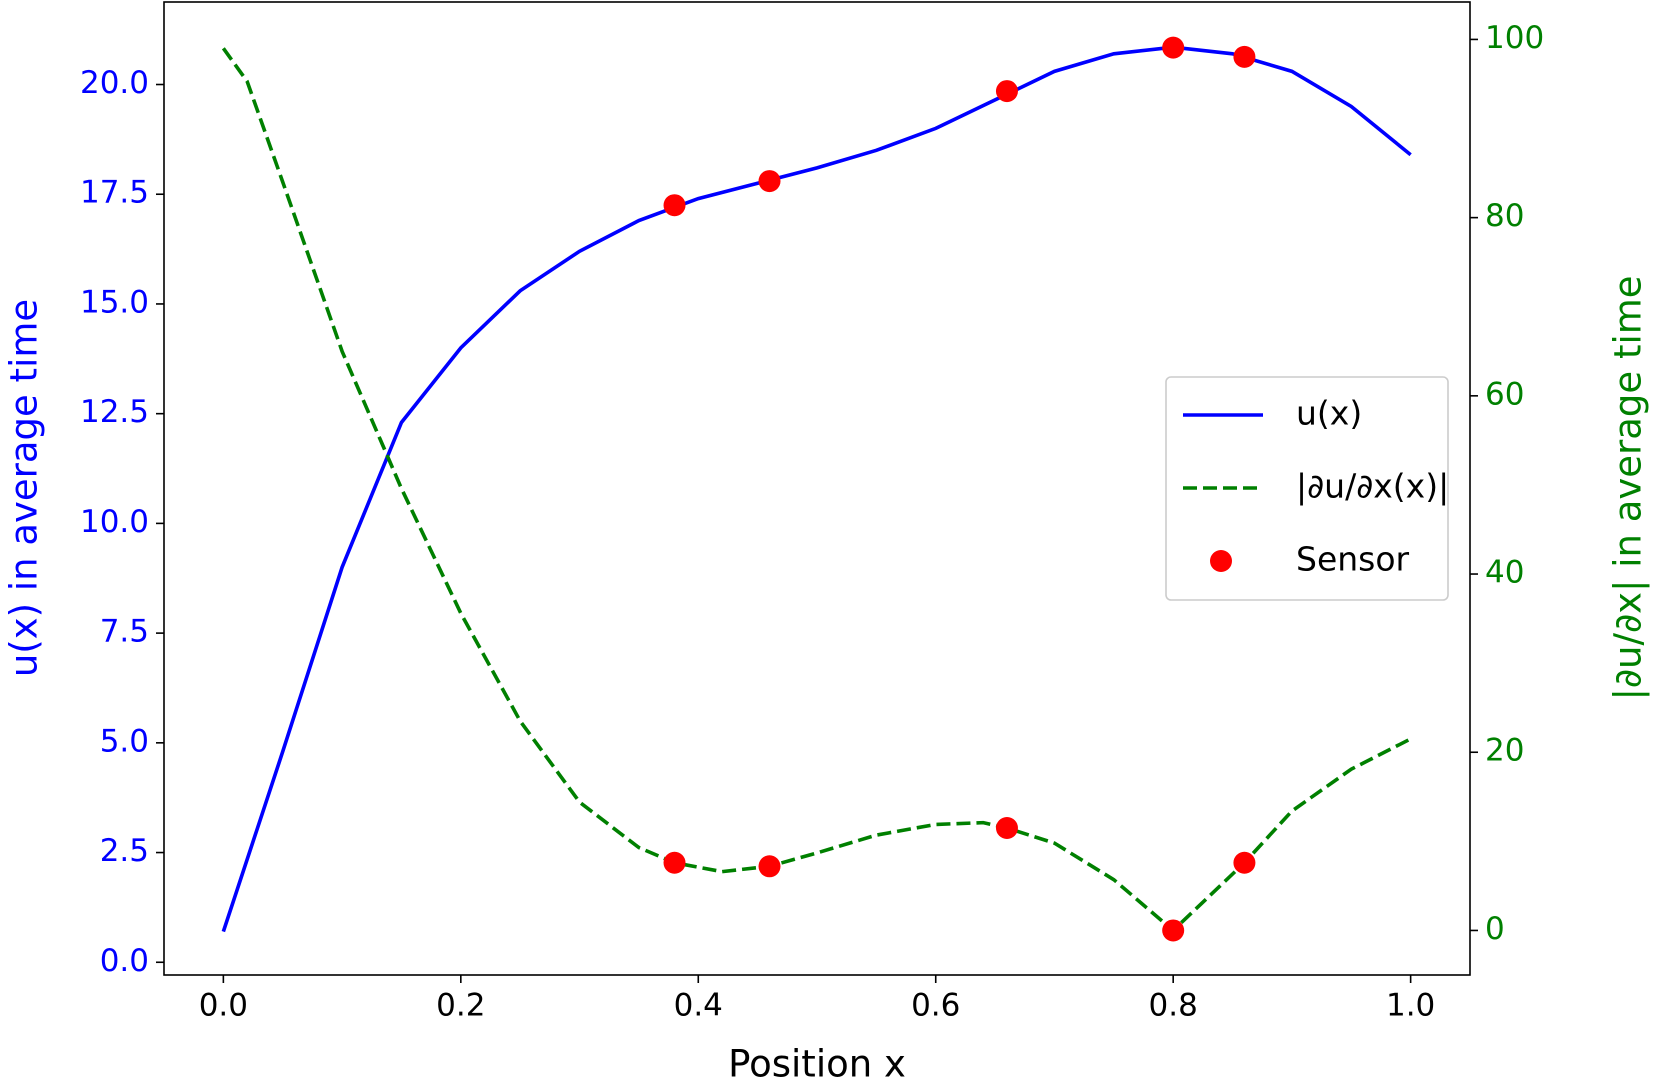 The image size is (1661, 1085). Describe the element at coordinates (114, 193) in the screenshot. I see `y-tick-label: 17.5` at that location.